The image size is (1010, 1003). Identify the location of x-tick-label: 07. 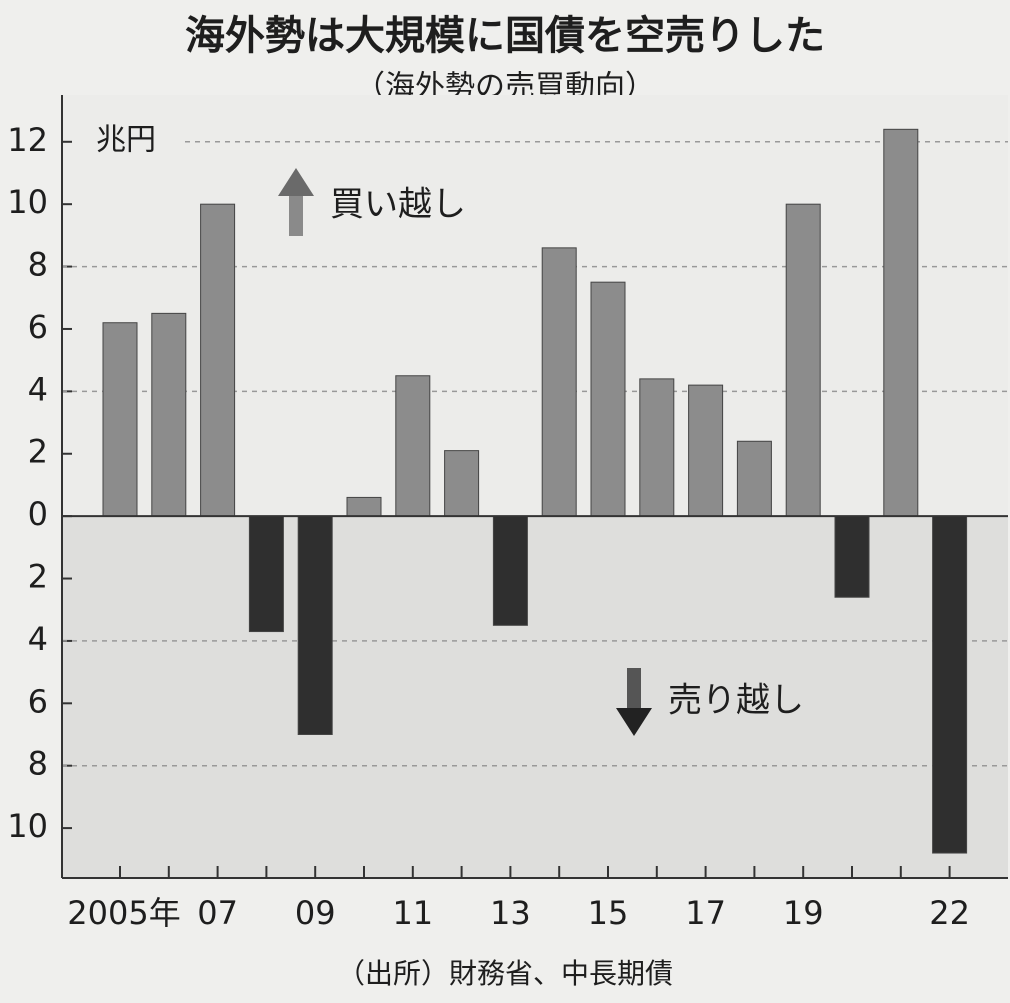
(217, 913).